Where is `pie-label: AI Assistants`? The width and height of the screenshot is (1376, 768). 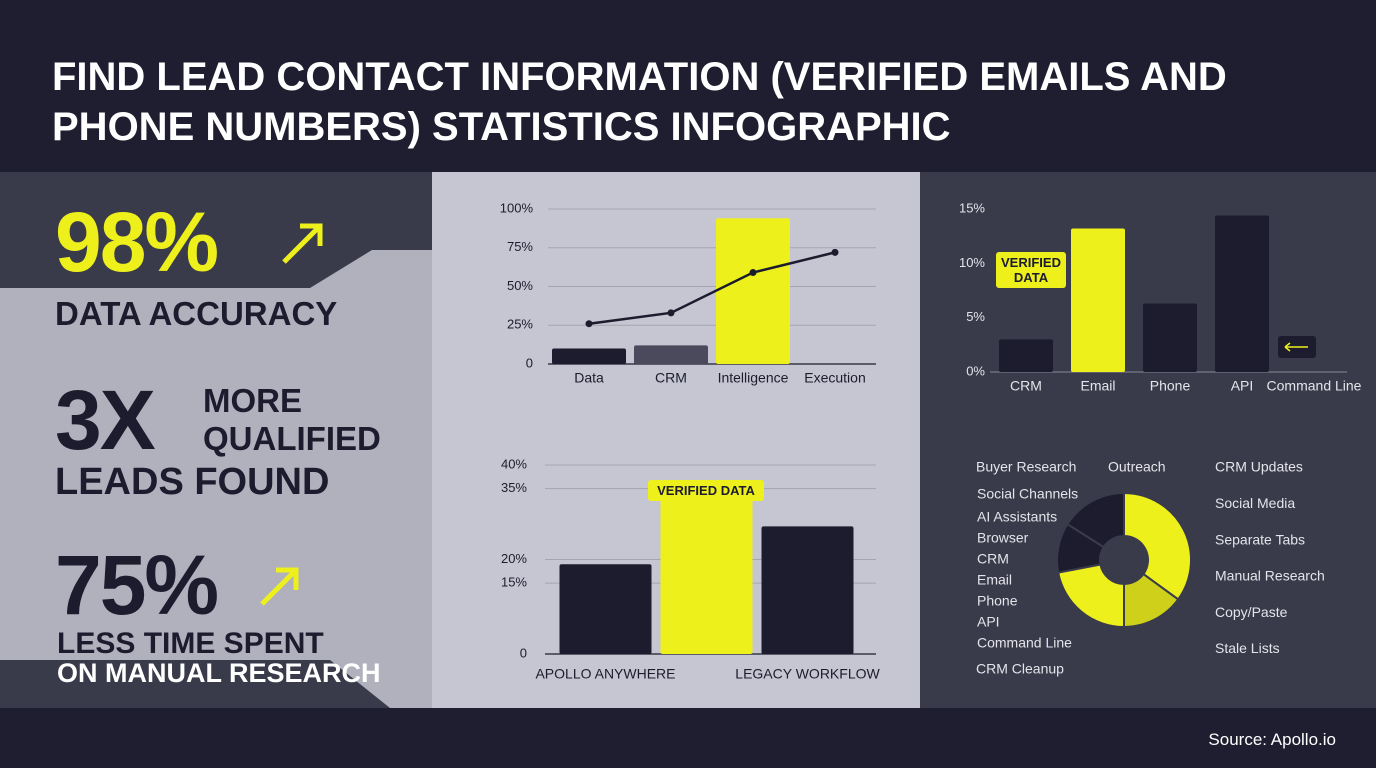
pie-label: AI Assistants is located at coordinates (1017, 517).